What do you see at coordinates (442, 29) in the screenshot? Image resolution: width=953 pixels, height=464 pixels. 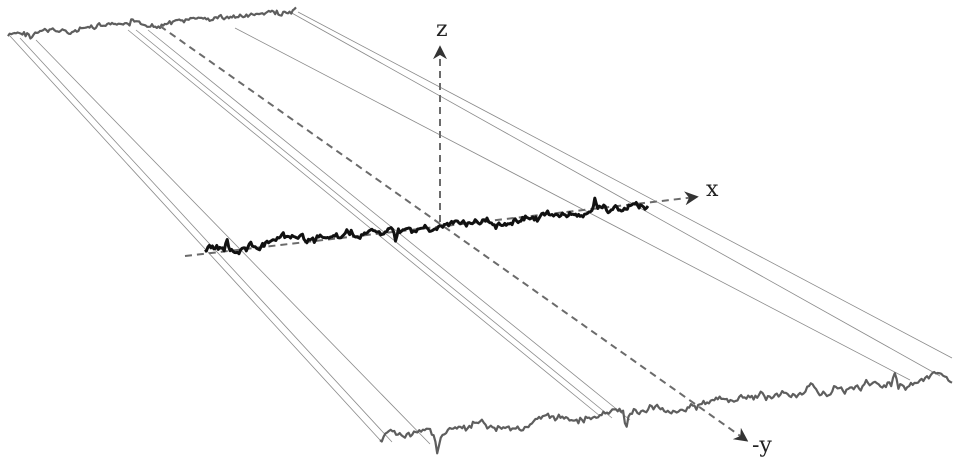 I see `z-axis-label: z` at bounding box center [442, 29].